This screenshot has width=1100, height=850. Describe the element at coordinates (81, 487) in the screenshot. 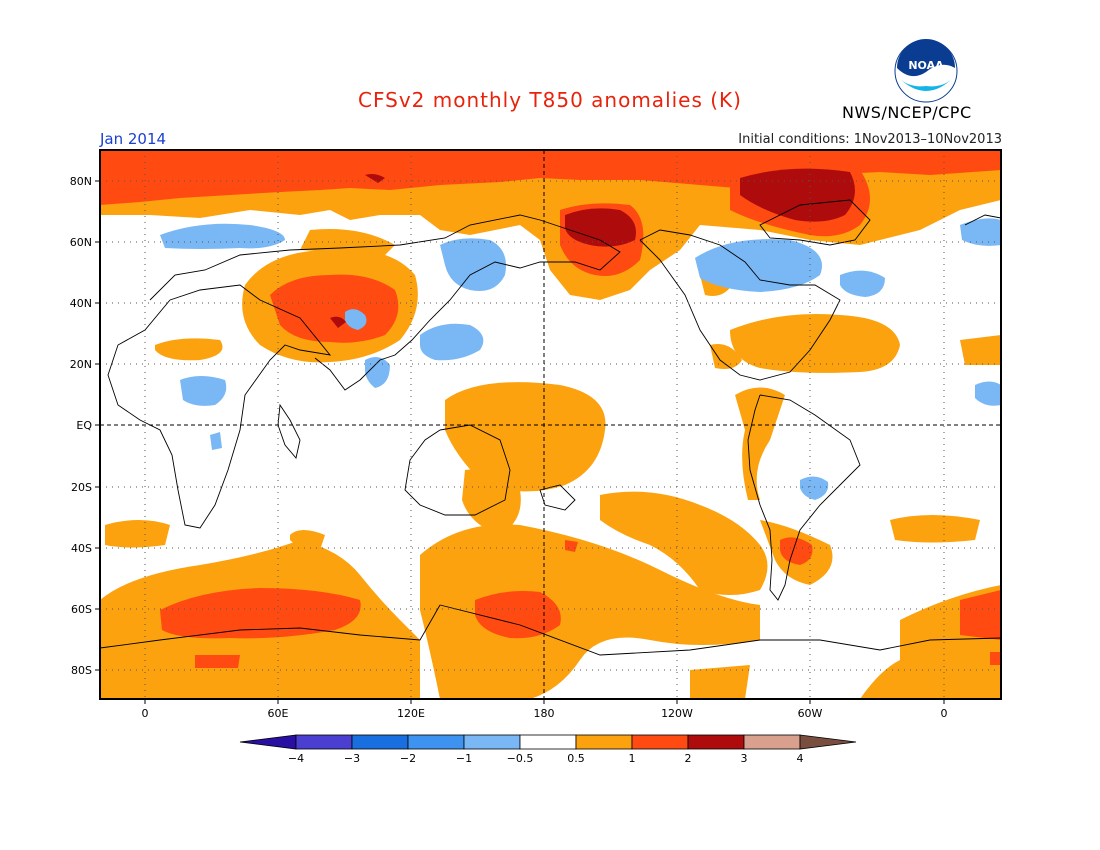

I see `lat-label-20s: 20S` at that location.